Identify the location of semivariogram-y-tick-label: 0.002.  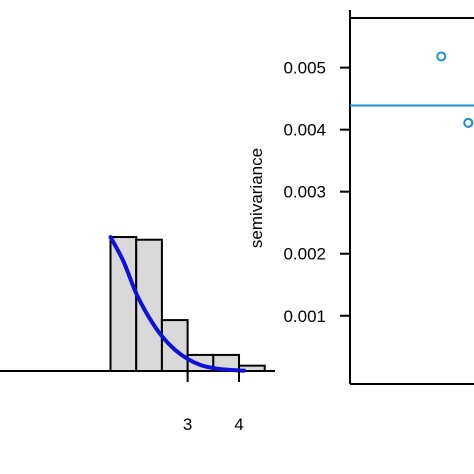
(304, 254).